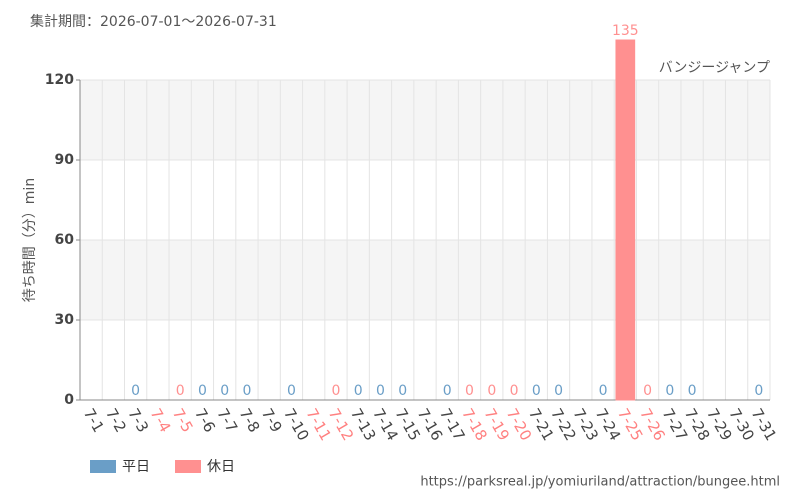  I want to click on legend-label: 休日, so click(221, 467).